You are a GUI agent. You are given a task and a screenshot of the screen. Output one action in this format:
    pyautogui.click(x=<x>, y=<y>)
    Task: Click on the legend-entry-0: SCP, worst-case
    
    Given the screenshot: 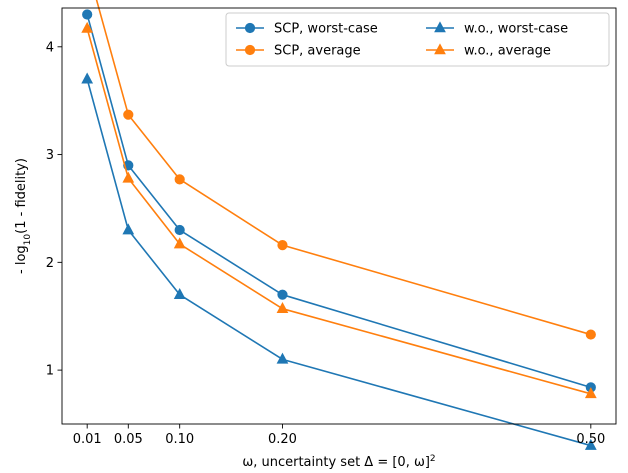 What is the action you would take?
    pyautogui.click(x=307, y=29)
    